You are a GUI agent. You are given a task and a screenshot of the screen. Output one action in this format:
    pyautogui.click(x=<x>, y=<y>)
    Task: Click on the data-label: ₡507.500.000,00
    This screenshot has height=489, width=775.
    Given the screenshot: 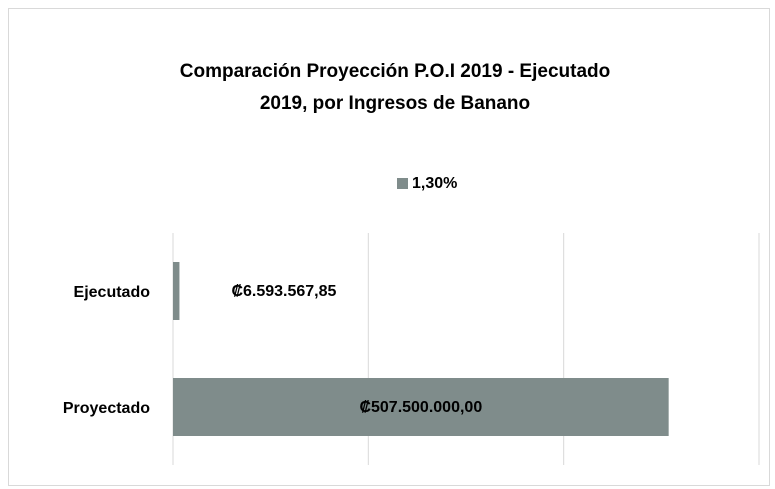 What is the action you would take?
    pyautogui.click(x=420, y=407)
    